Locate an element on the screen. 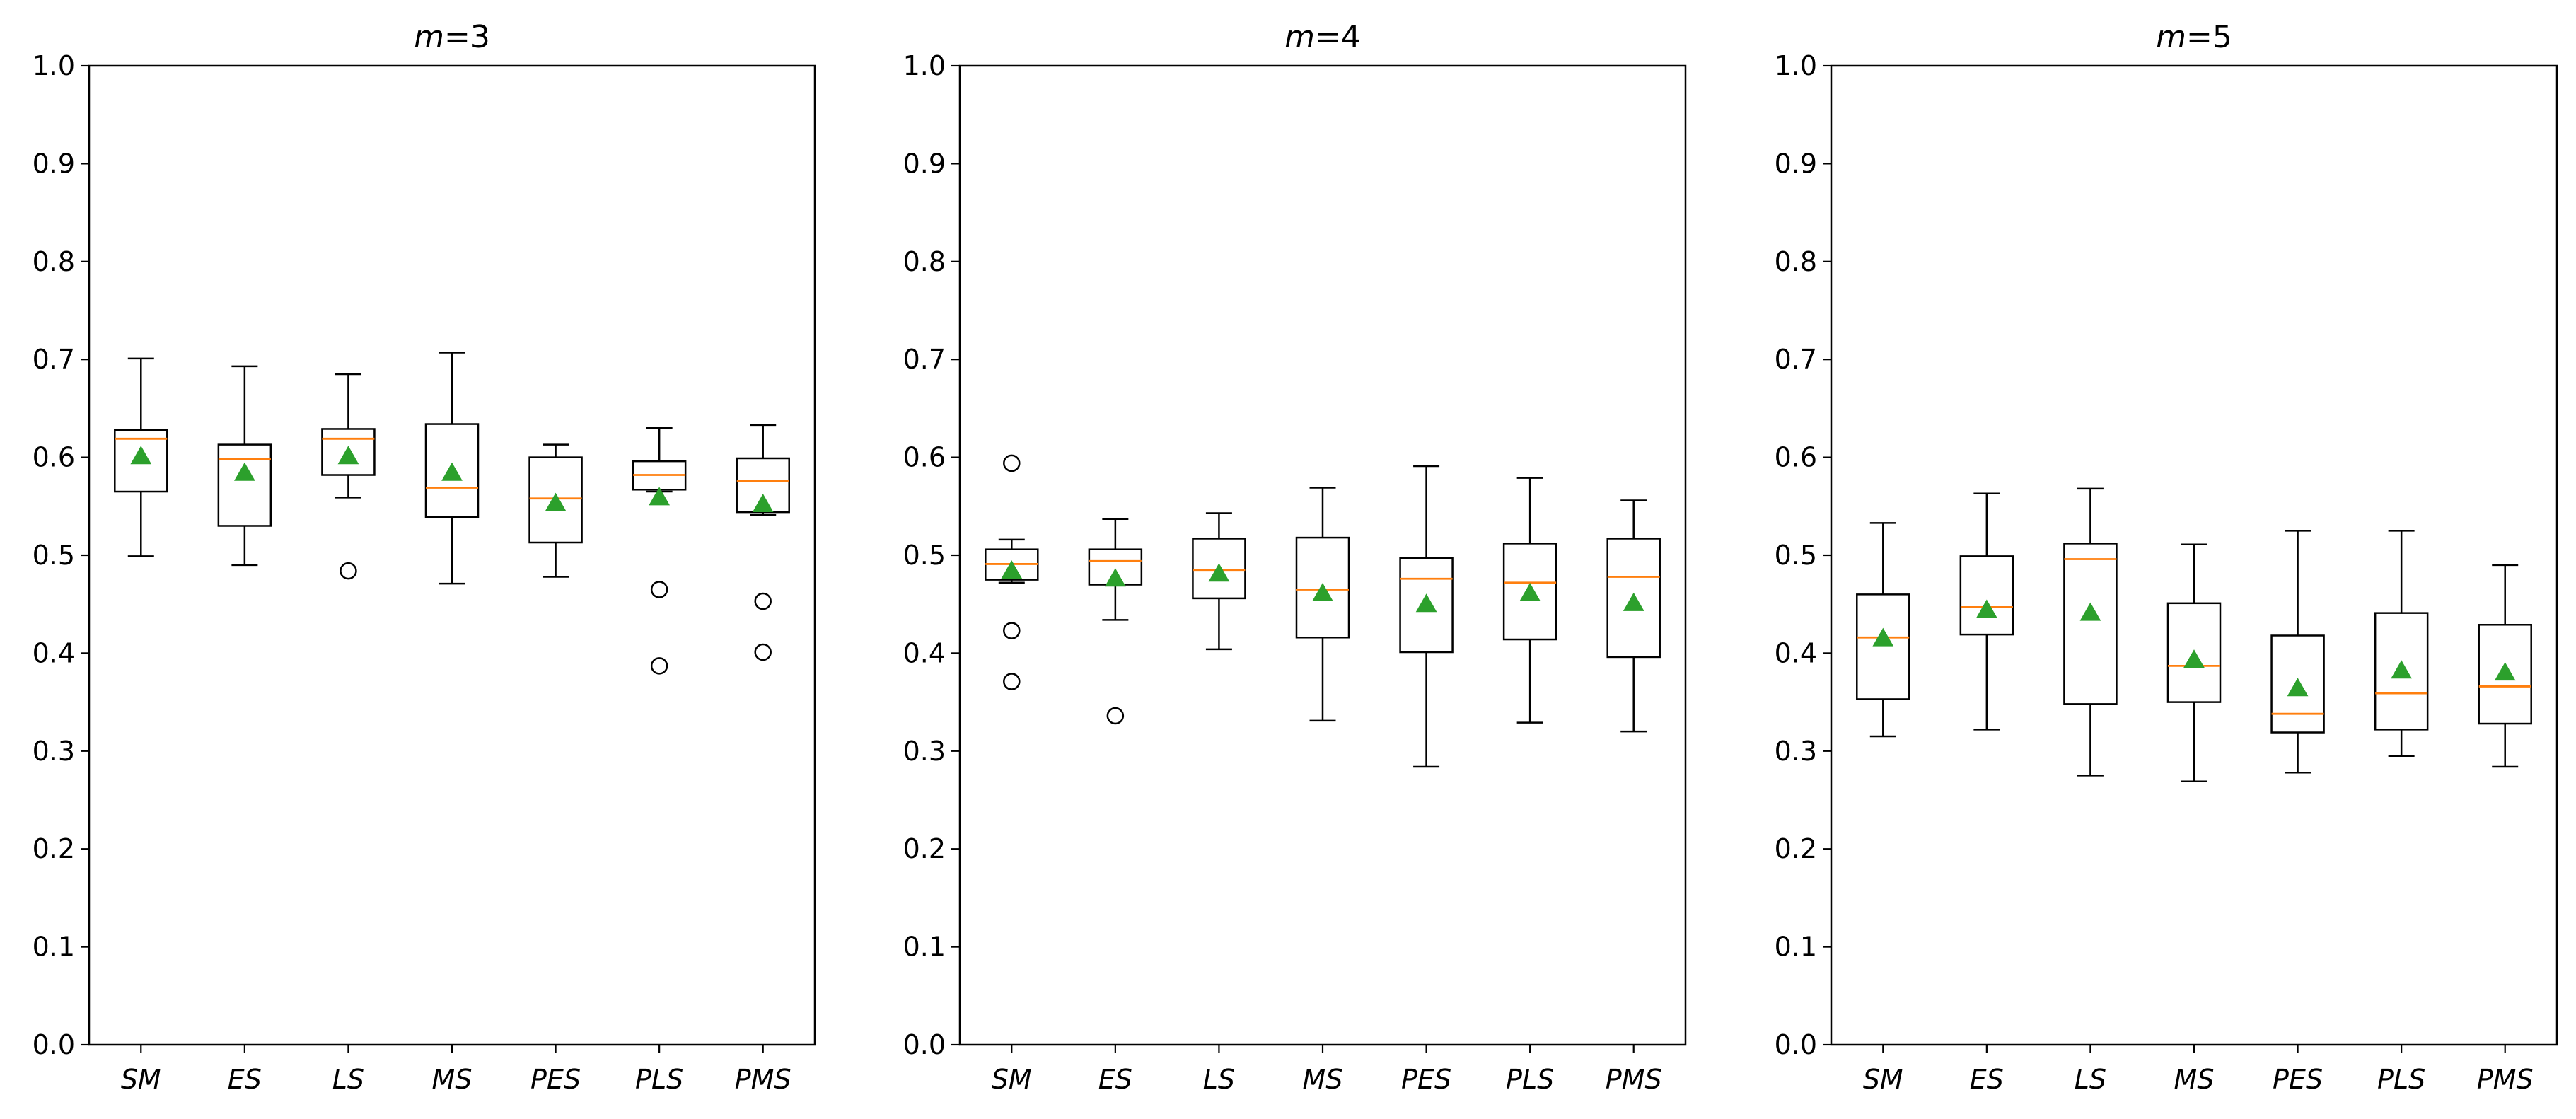 The height and width of the screenshot is (1119, 2576). box-PMS is located at coordinates (1633, 616).